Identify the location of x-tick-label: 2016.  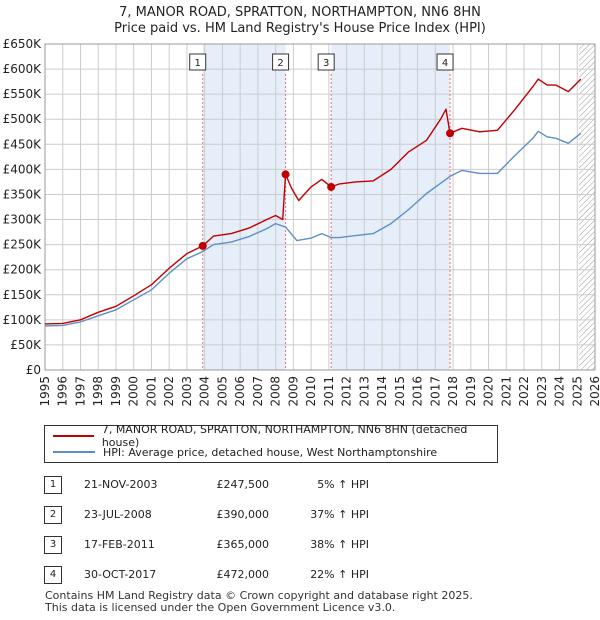
(418, 391).